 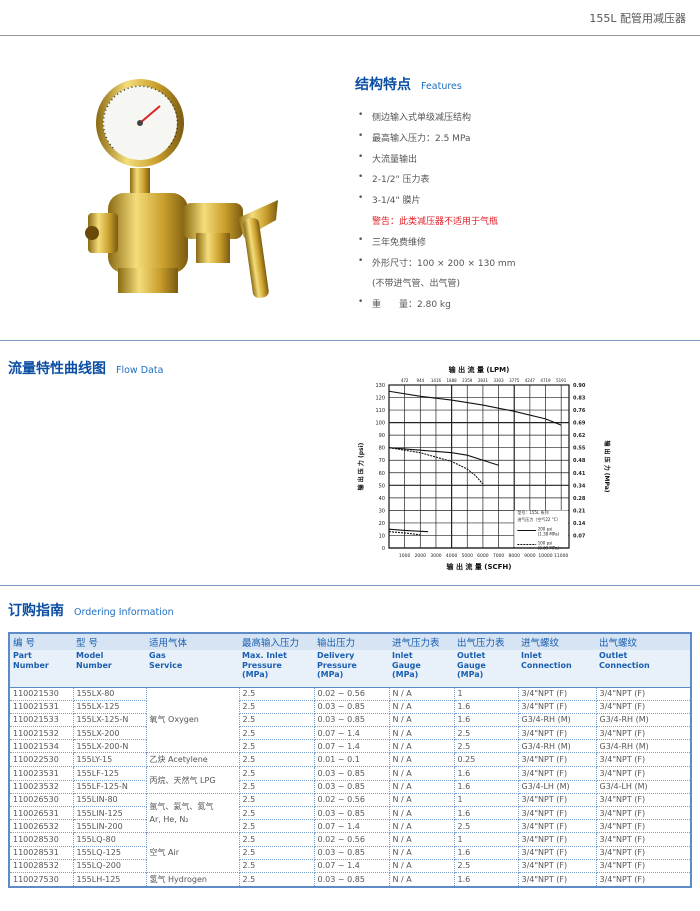 What do you see at coordinates (444, 263) in the screenshot?
I see `feature-text: 外形尺寸：100 × 200 × 130 mm` at bounding box center [444, 263].